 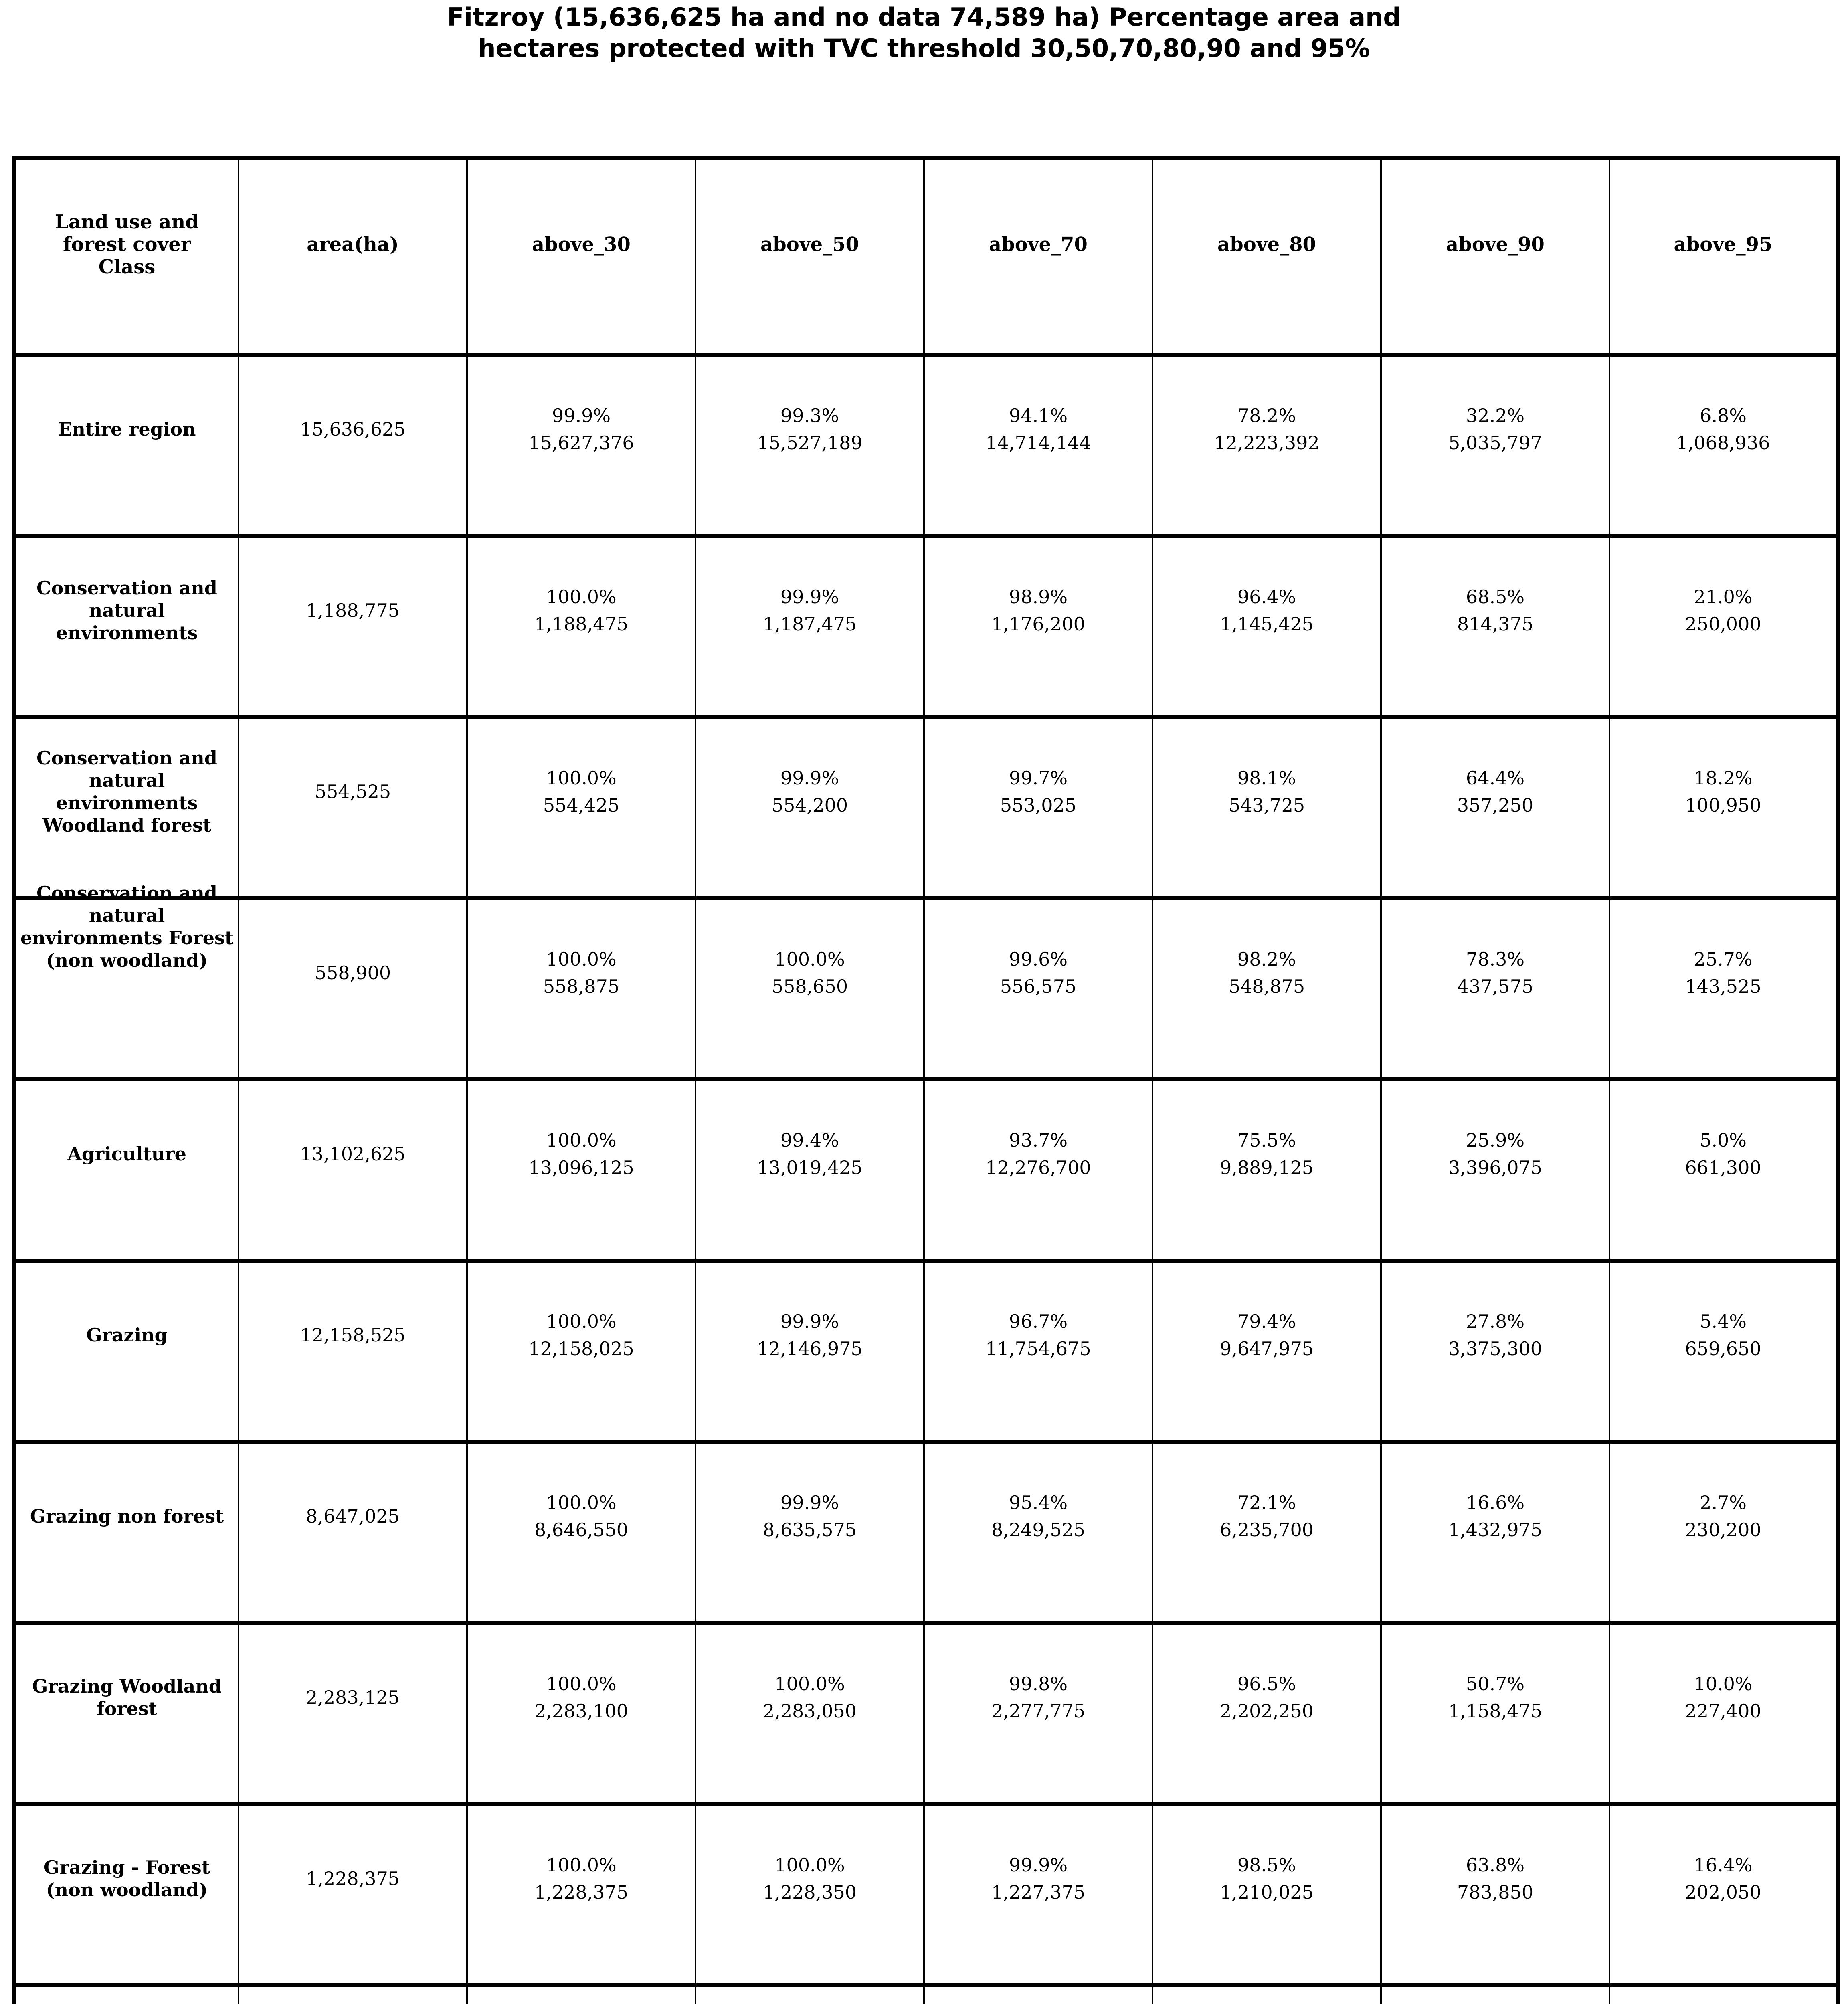 I want to click on hectares-value: 202,050, so click(x=1723, y=1892).